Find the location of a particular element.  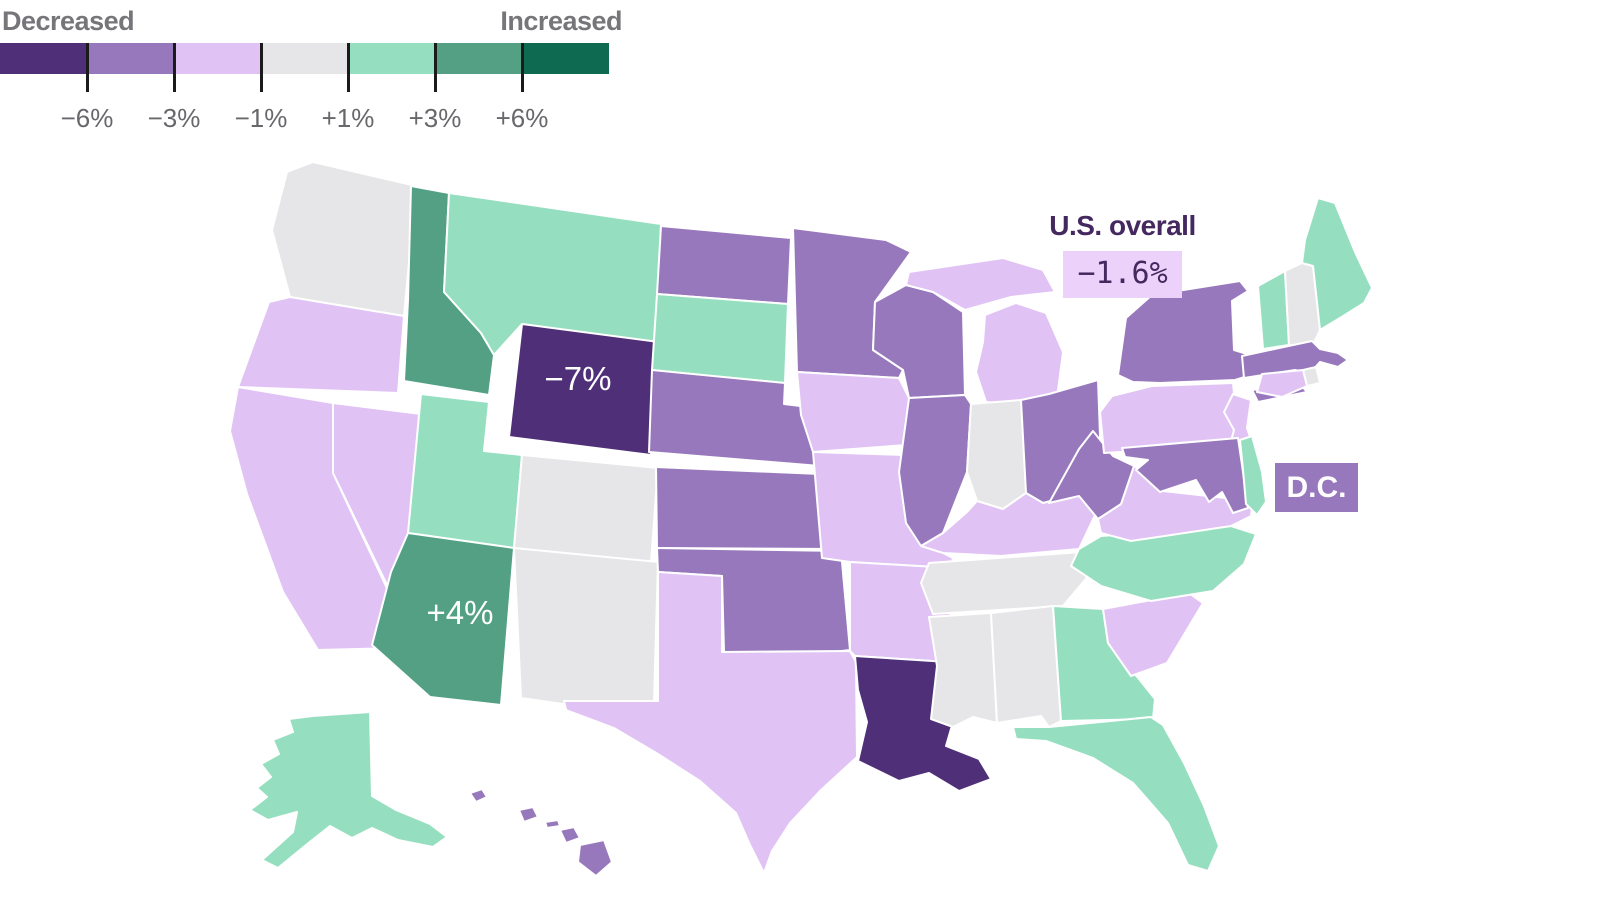

state-washington is located at coordinates (344, 239).